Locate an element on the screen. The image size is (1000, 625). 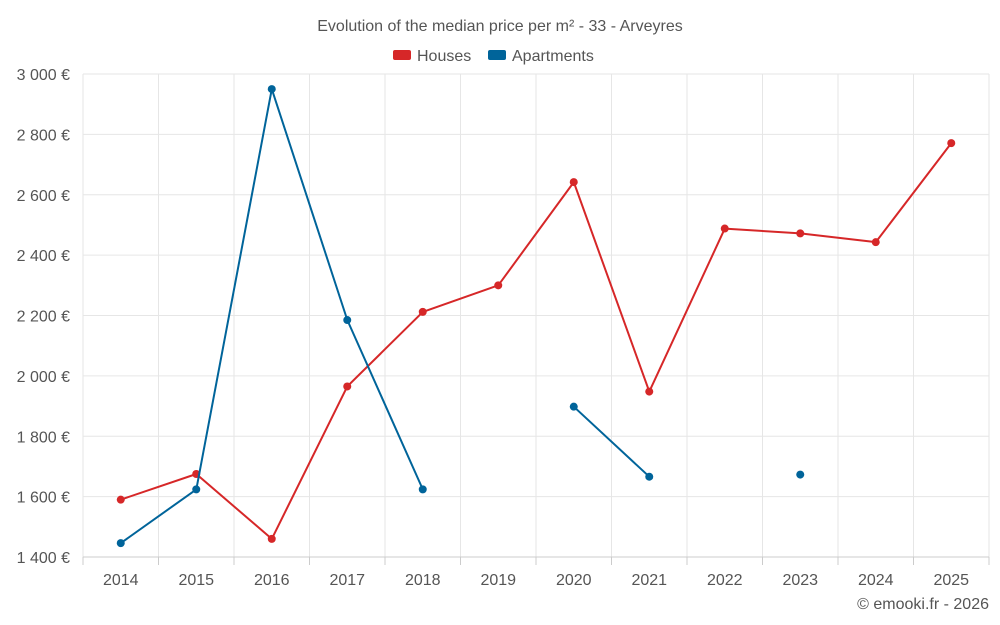
x-tick-label: 2025 is located at coordinates (951, 580).